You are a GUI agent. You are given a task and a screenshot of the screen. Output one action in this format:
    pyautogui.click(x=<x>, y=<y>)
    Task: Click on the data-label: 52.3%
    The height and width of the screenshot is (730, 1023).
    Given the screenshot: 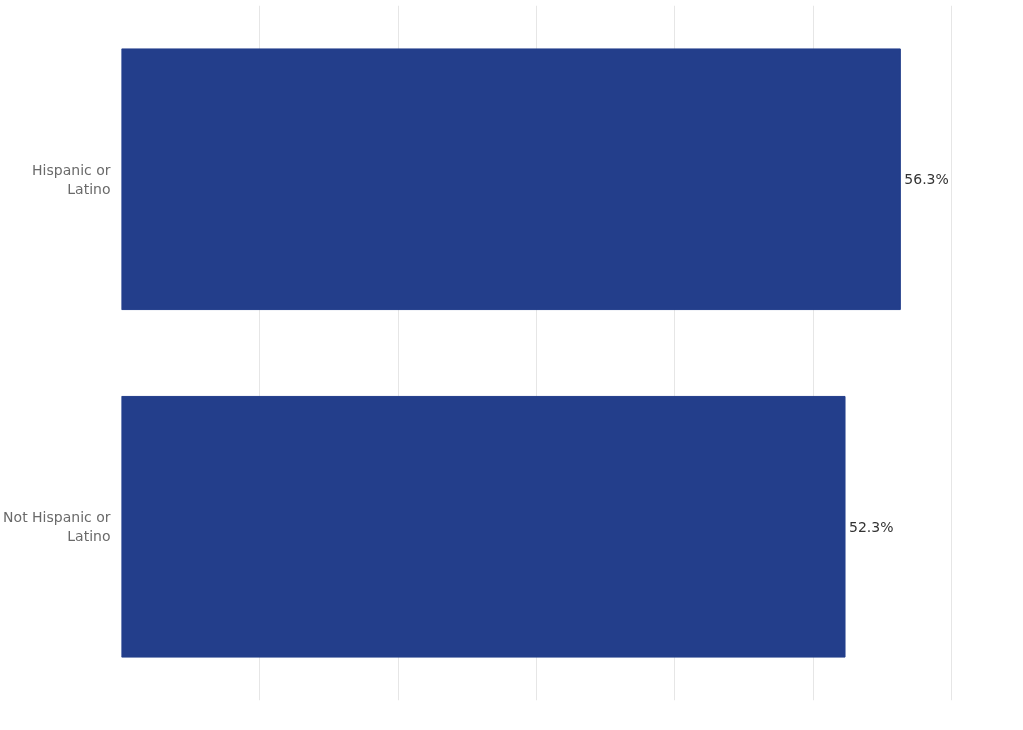 What is the action you would take?
    pyautogui.click(x=871, y=526)
    